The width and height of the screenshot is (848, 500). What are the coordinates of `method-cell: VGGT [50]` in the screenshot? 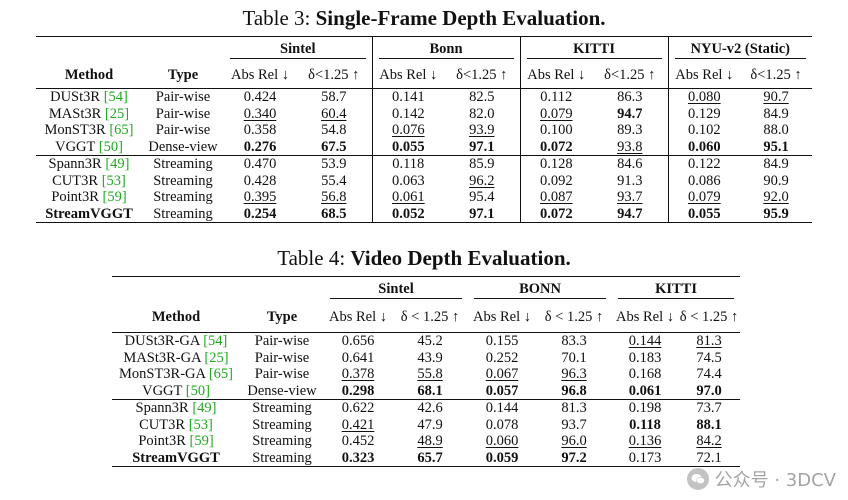 It's located at (176, 391).